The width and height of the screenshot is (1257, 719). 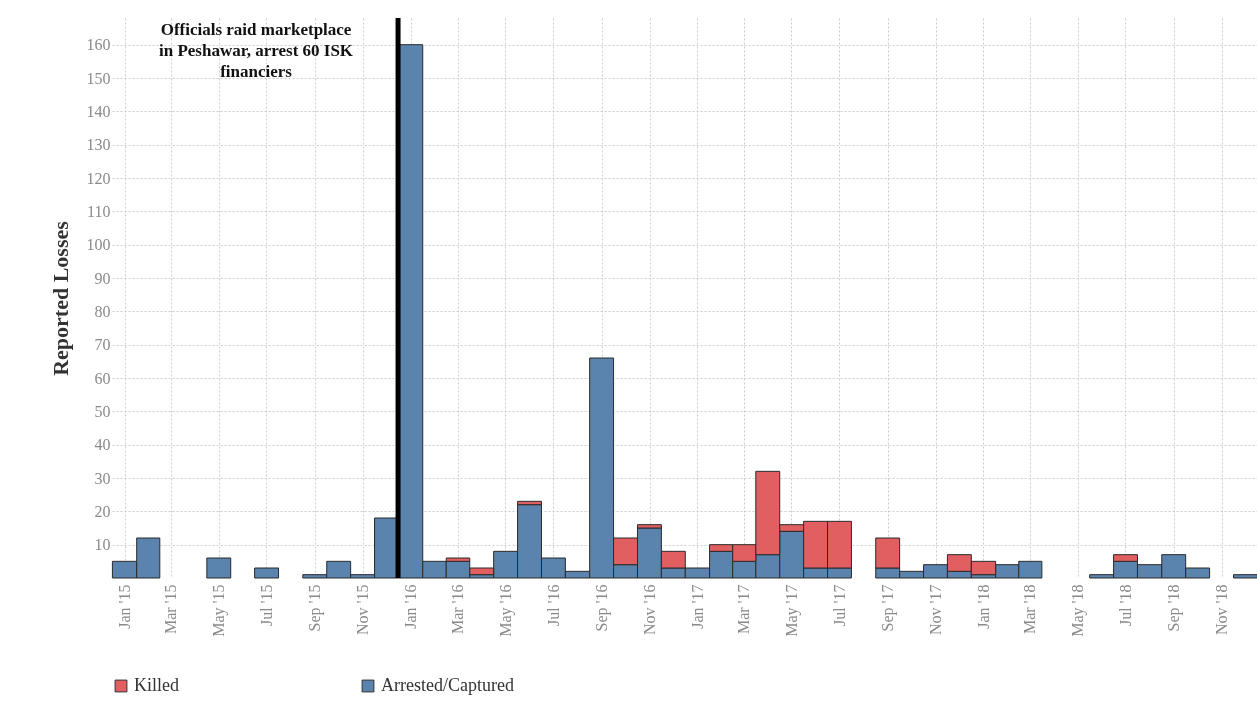 What do you see at coordinates (553, 605) in the screenshot?
I see `x-tick-label: Jul '16` at bounding box center [553, 605].